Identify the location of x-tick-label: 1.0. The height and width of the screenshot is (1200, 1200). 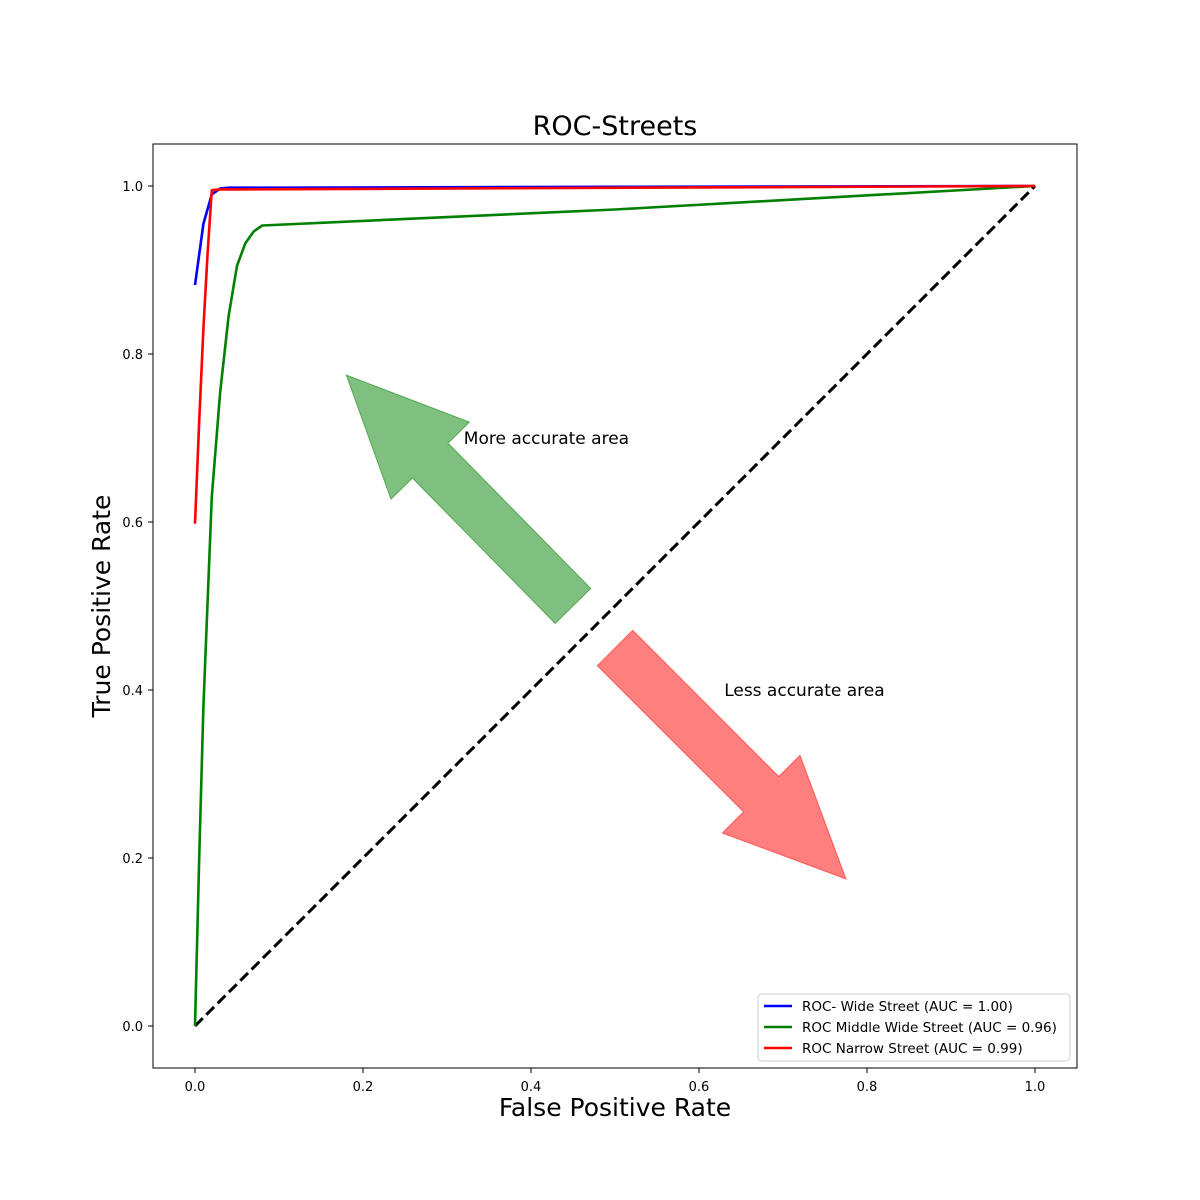
(1035, 1087).